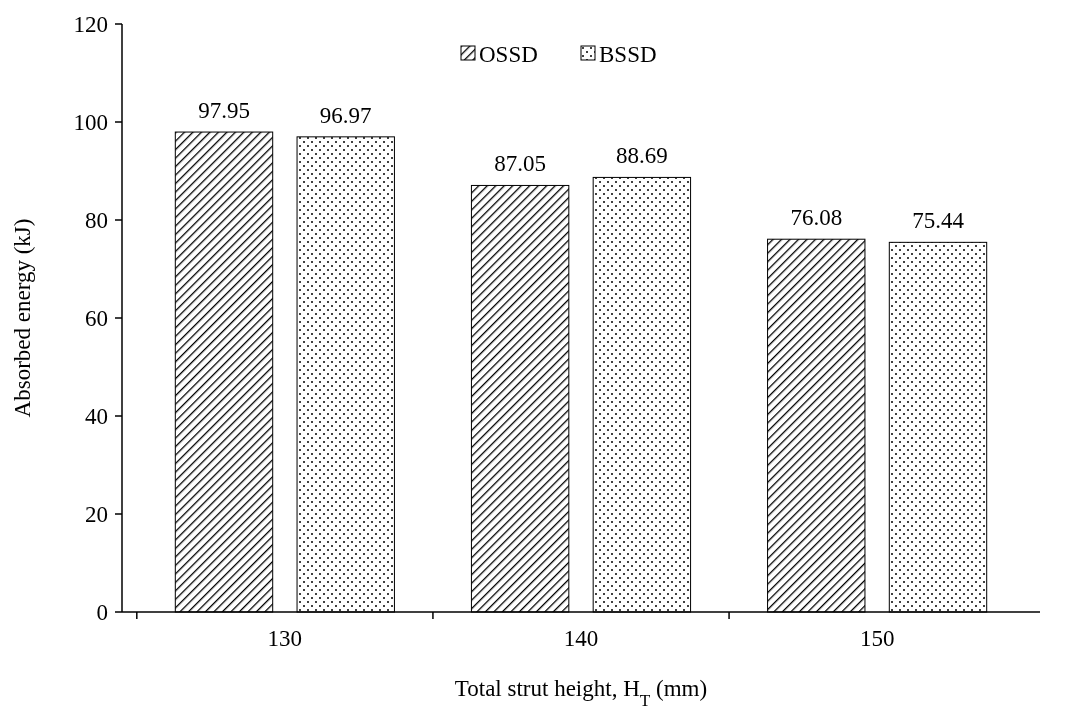 This screenshot has height=718, width=1079. Describe the element at coordinates (90, 25) in the screenshot. I see `y-tick-label: 120` at that location.